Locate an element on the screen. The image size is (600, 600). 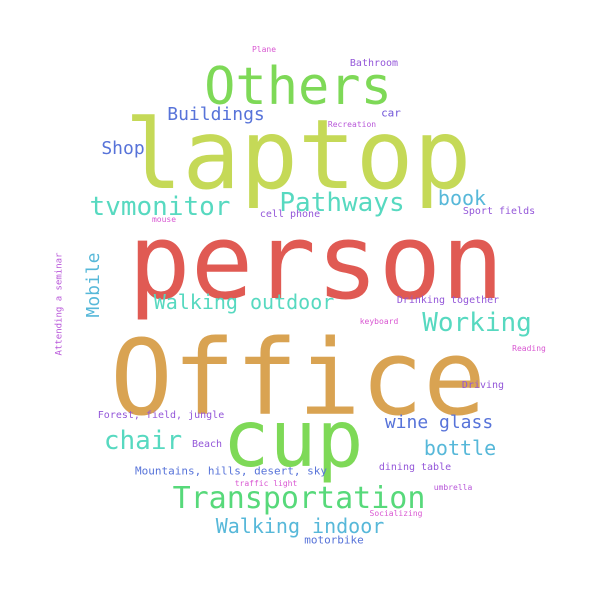
word-mouse: mouse is located at coordinates (164, 219).